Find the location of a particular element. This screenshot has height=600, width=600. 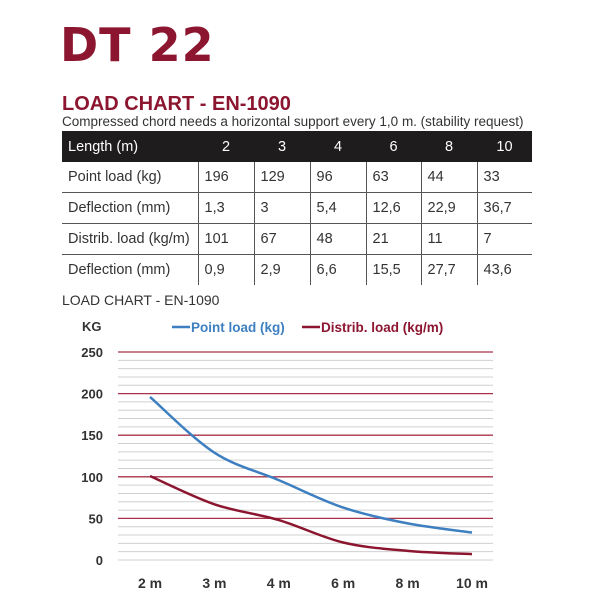

load-chart-heading: LOAD CHART - EN-1090 is located at coordinates (176, 104).